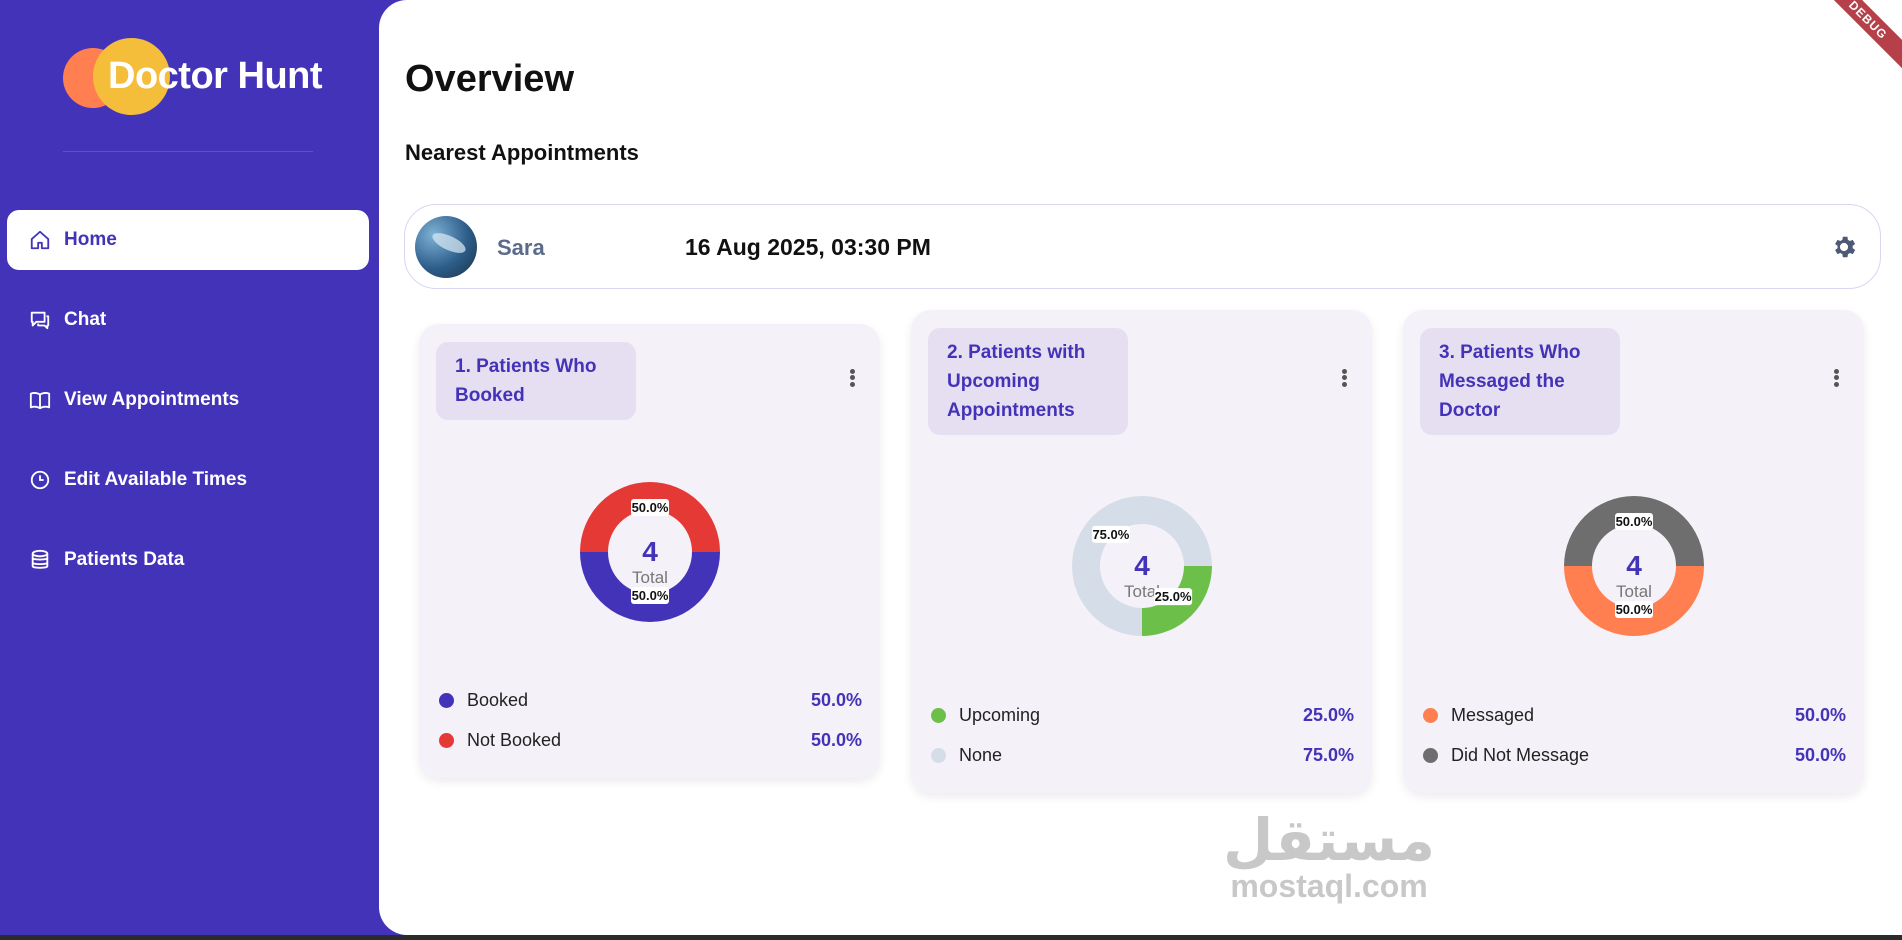  What do you see at coordinates (188, 240) in the screenshot?
I see `sidebar-item-home: Home` at bounding box center [188, 240].